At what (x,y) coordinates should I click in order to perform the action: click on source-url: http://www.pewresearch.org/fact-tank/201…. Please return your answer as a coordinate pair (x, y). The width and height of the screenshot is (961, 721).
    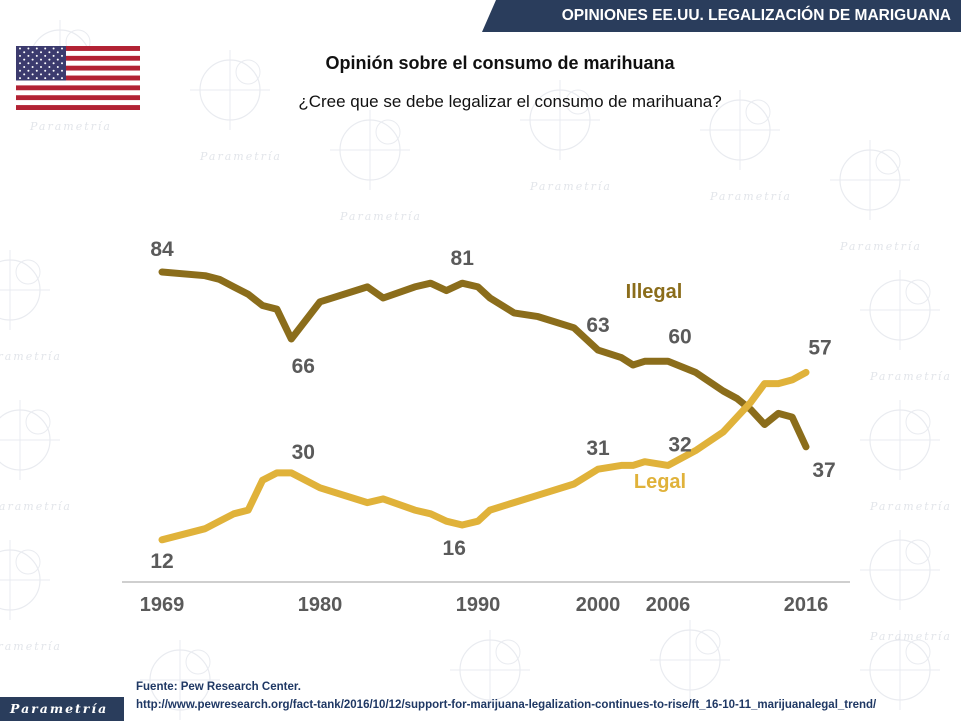
    Looking at the image, I should click on (506, 705).